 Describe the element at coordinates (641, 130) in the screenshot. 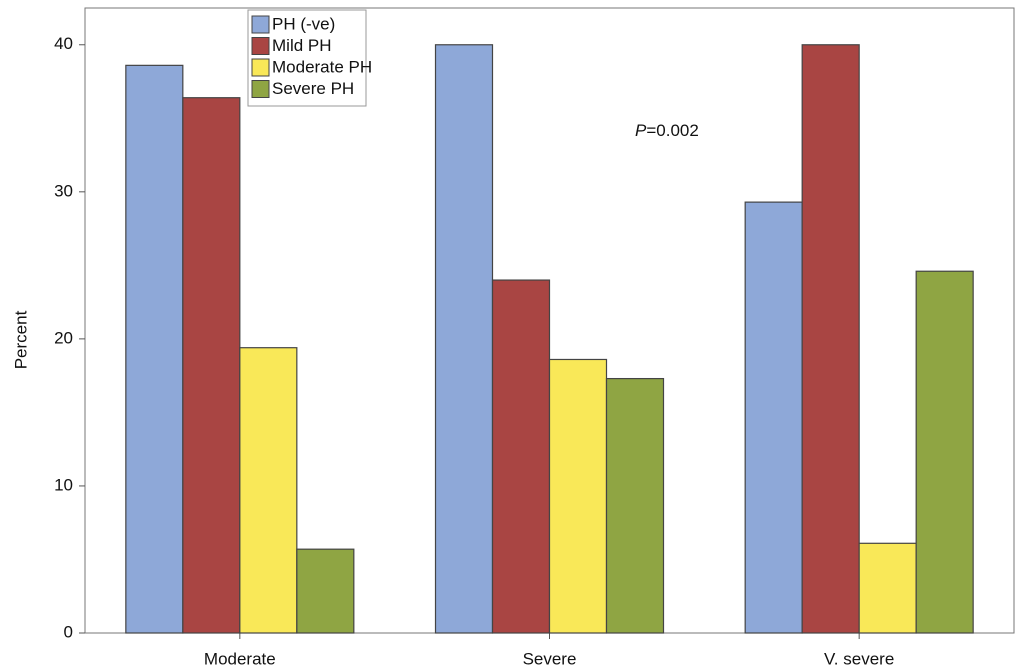

I see `annotation-italic: P` at that location.